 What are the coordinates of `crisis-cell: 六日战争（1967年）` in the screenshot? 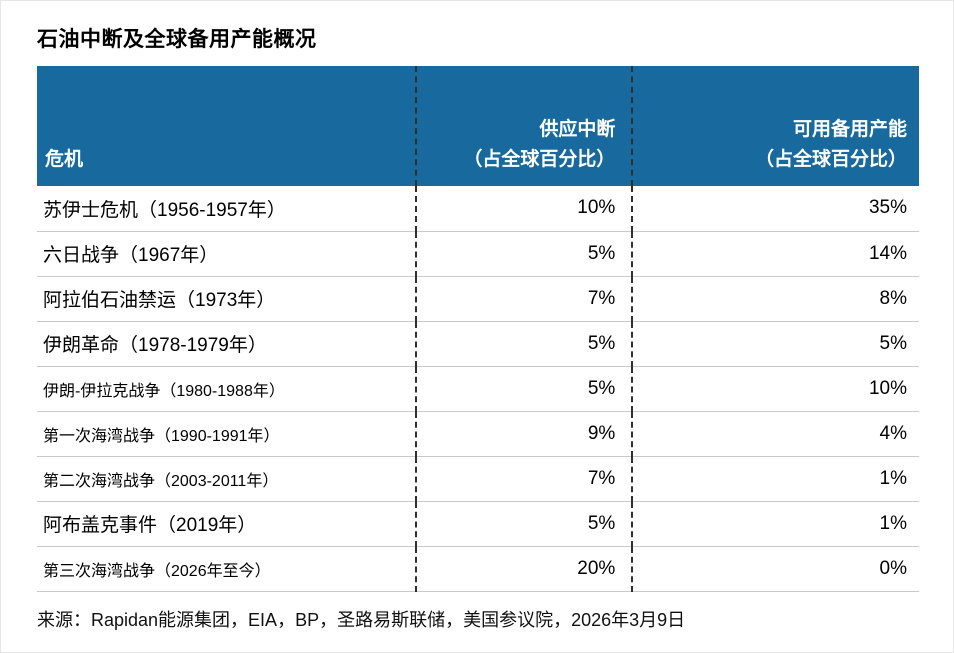 It's located at (227, 254).